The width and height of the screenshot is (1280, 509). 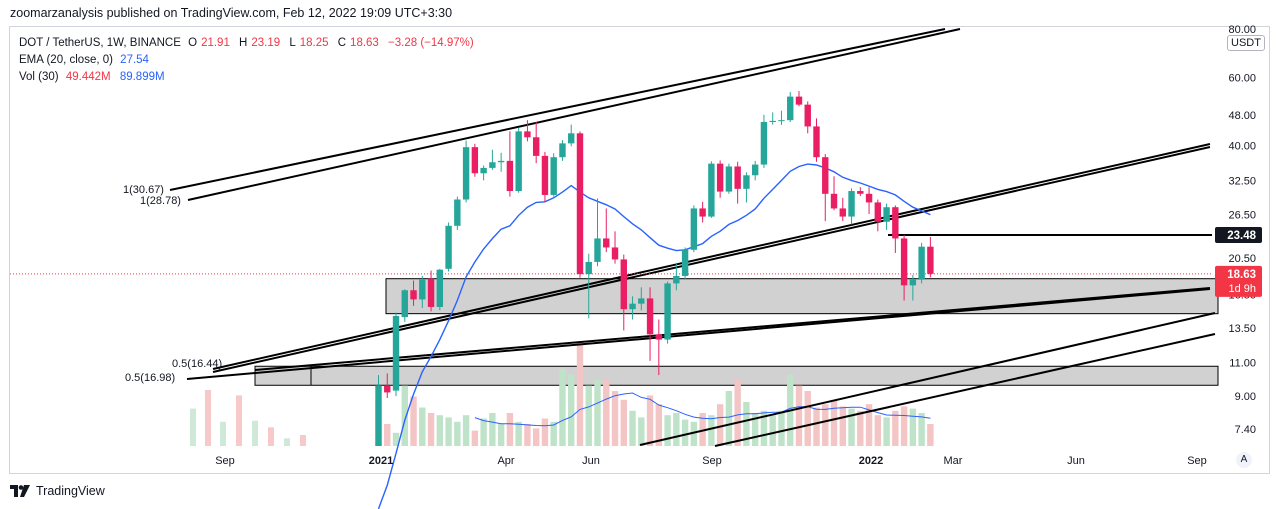 I want to click on fib-label: 0.5(16.98), so click(x=150, y=378).